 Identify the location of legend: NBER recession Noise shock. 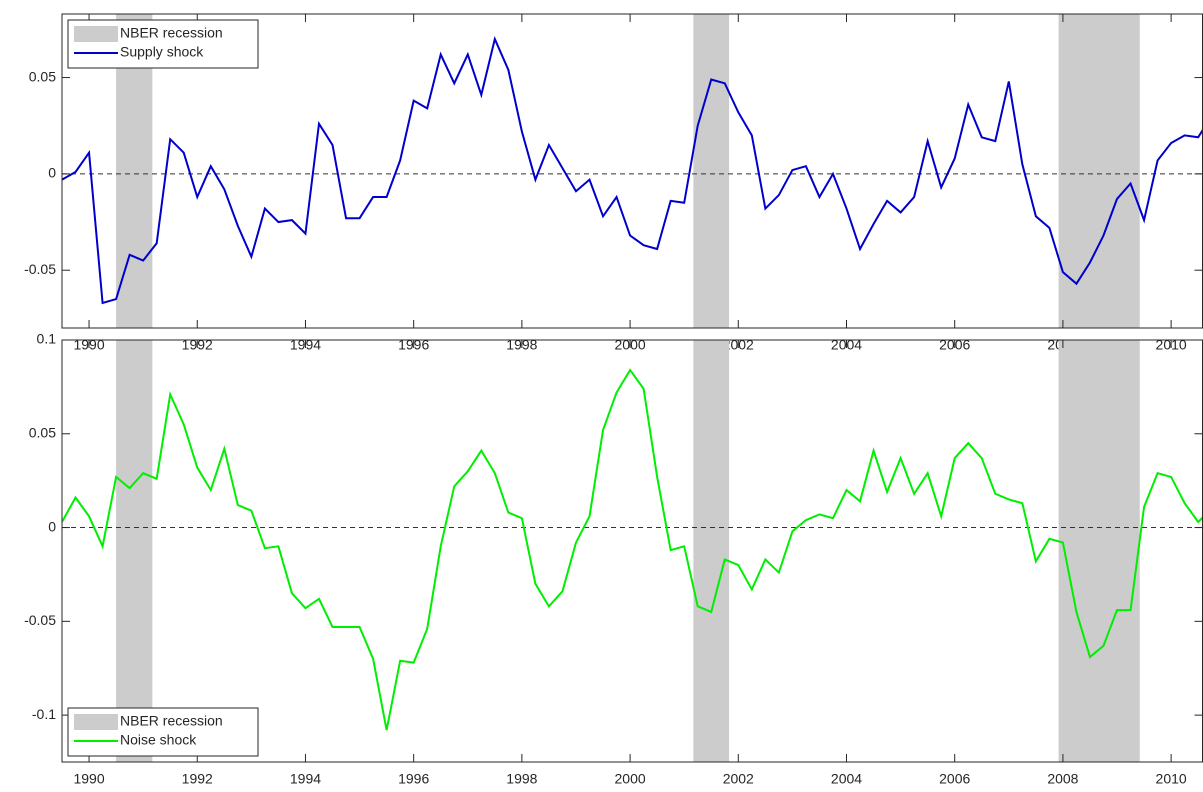
(163, 732).